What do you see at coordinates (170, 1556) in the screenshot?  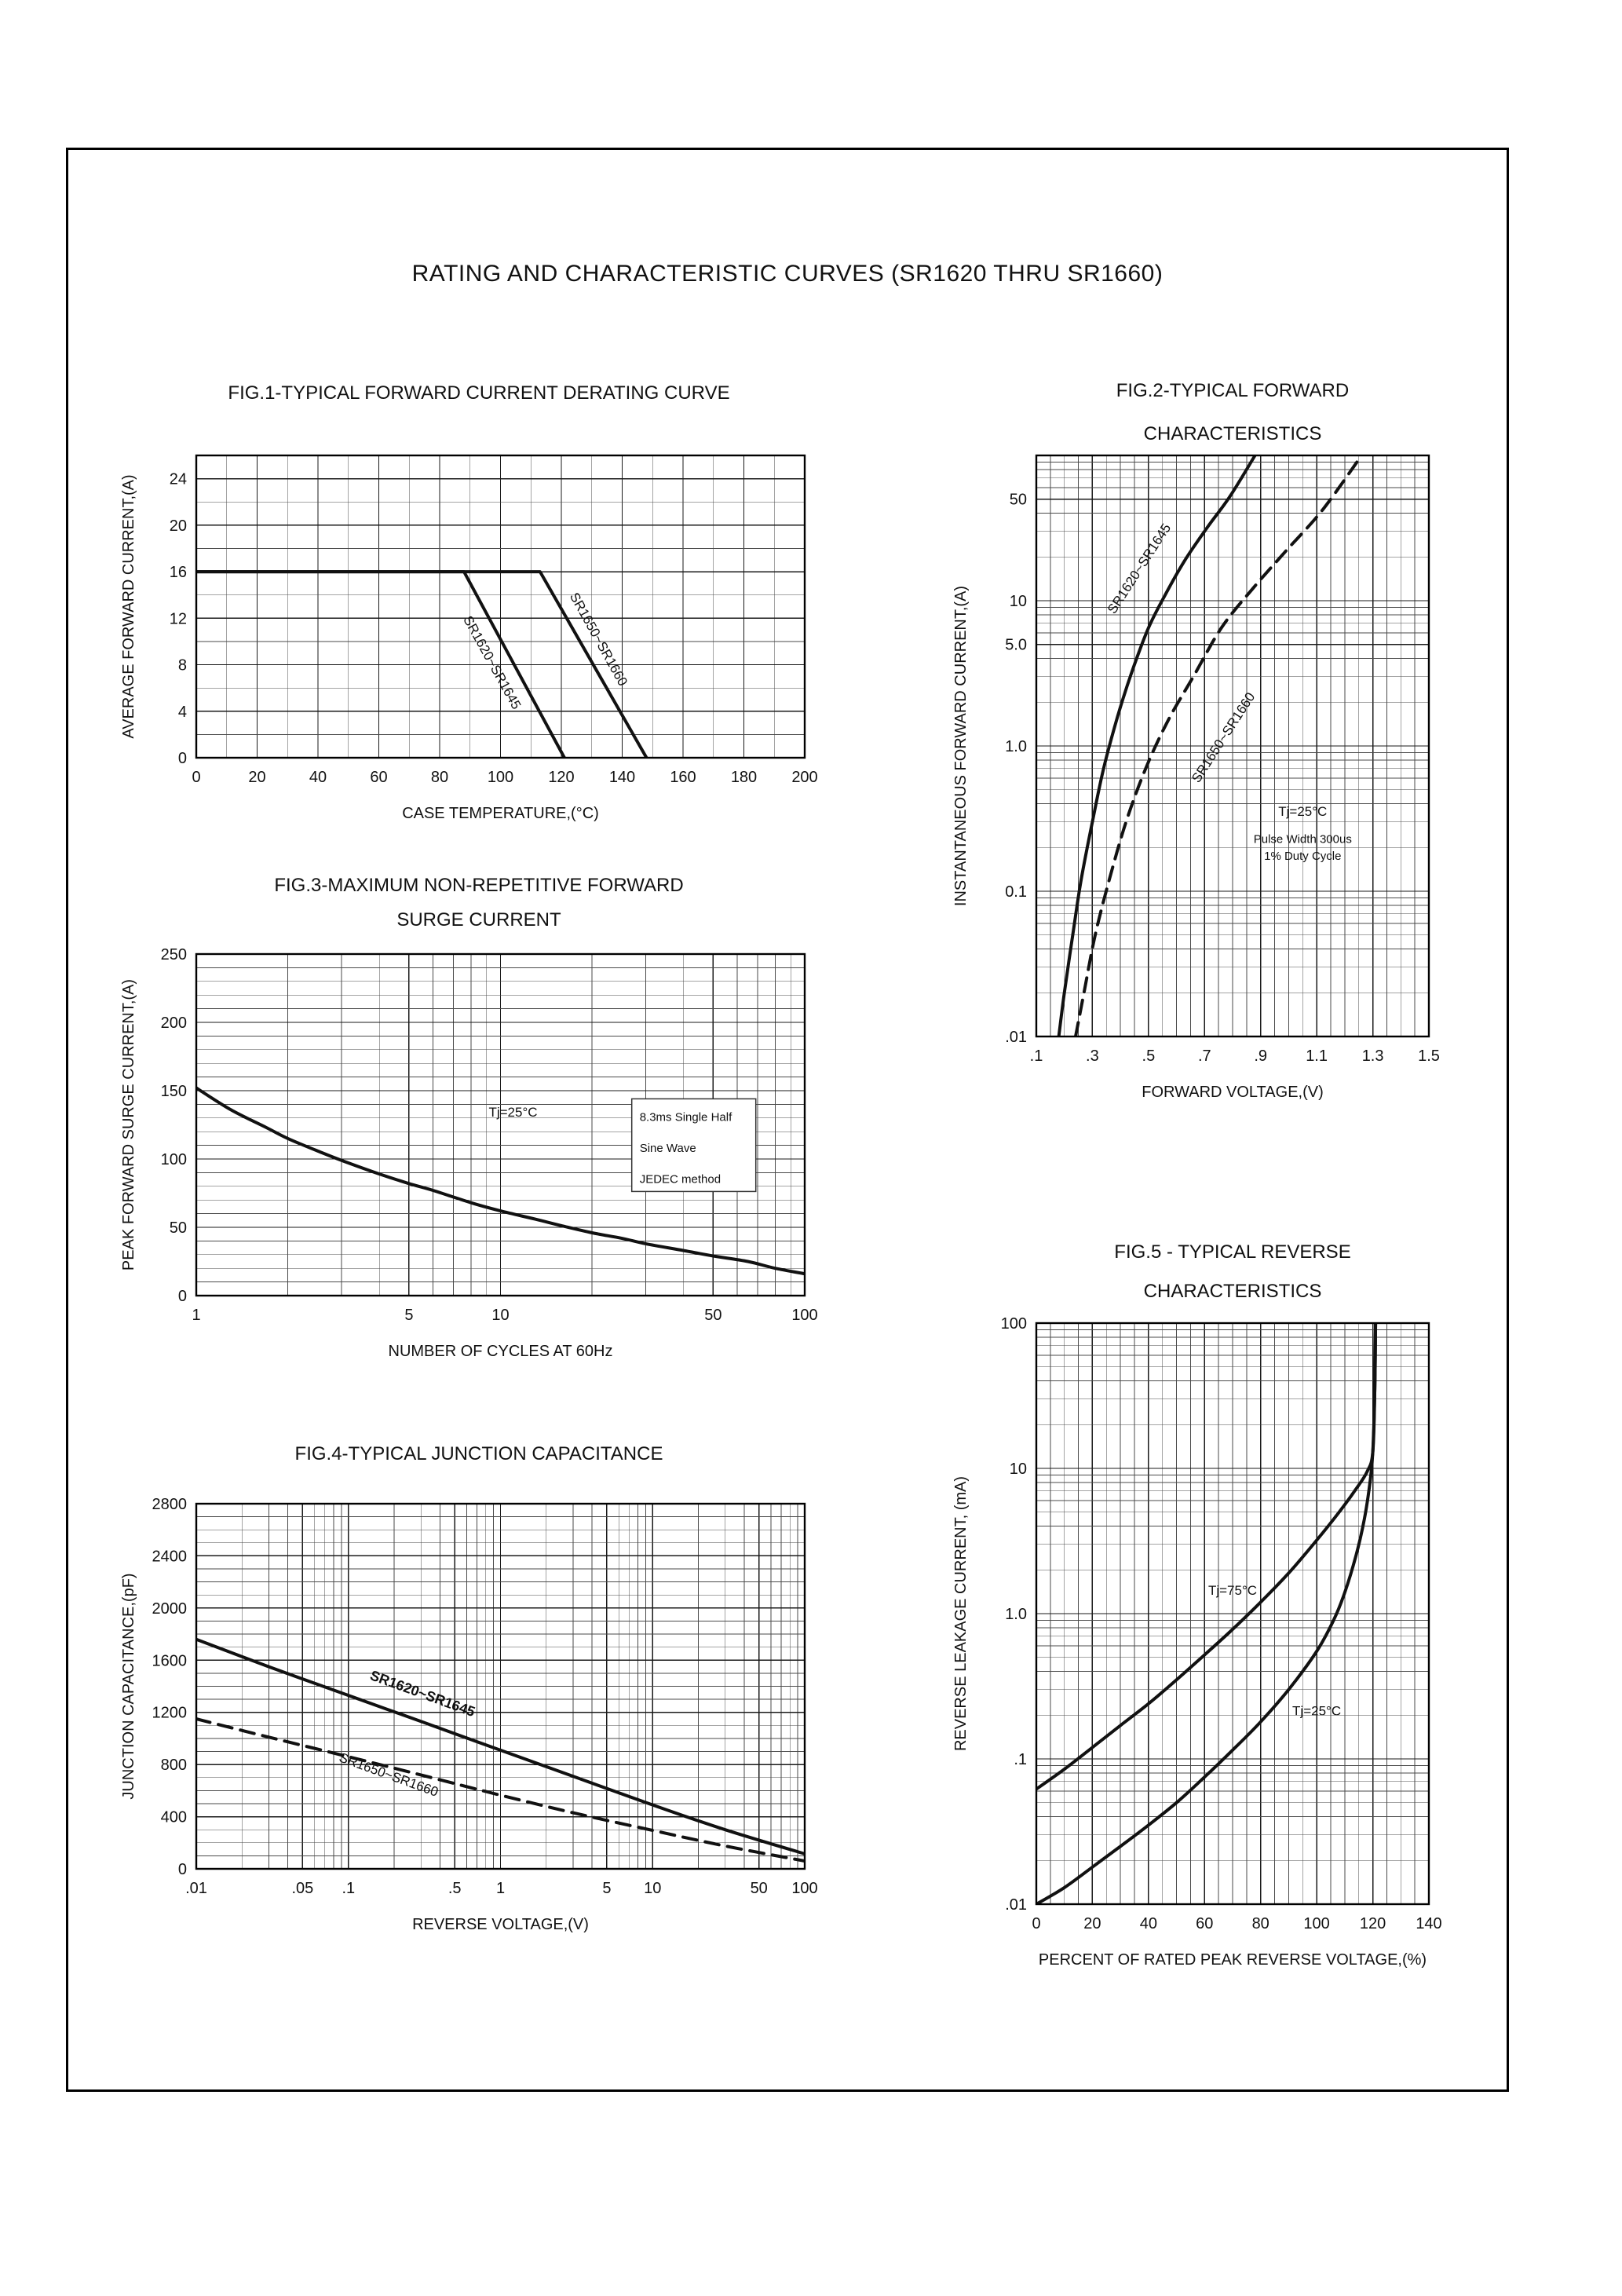 I see `y-tick-label: 2400` at bounding box center [170, 1556].